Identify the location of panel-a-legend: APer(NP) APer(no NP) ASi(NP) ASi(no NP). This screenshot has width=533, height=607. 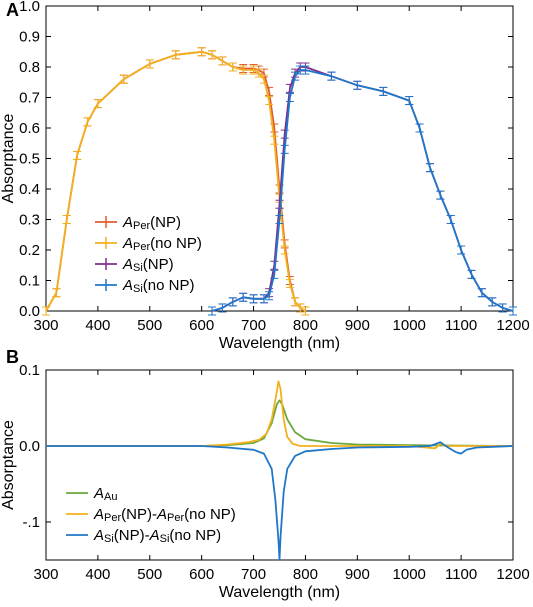
(148, 254).